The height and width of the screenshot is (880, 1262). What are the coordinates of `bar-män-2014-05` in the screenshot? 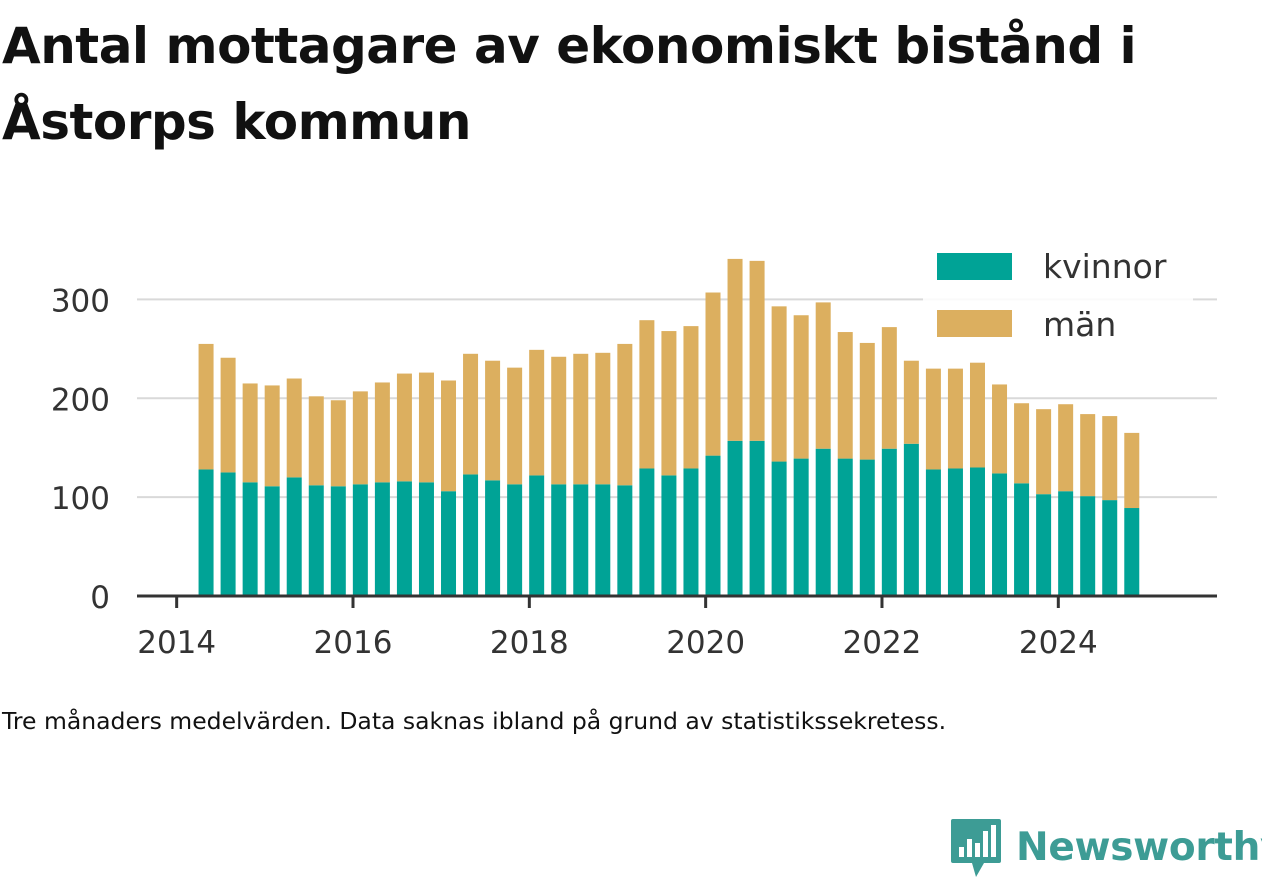 It's located at (206, 406).